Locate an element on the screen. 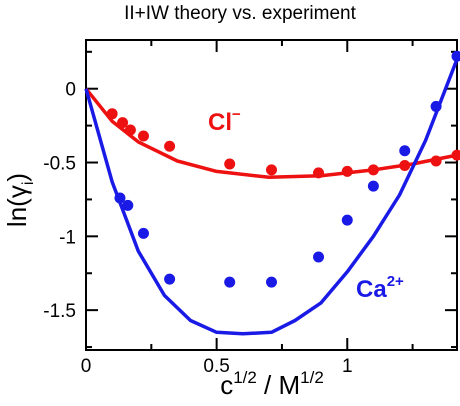  y-tick-label: -0.5 is located at coordinates (59, 164).